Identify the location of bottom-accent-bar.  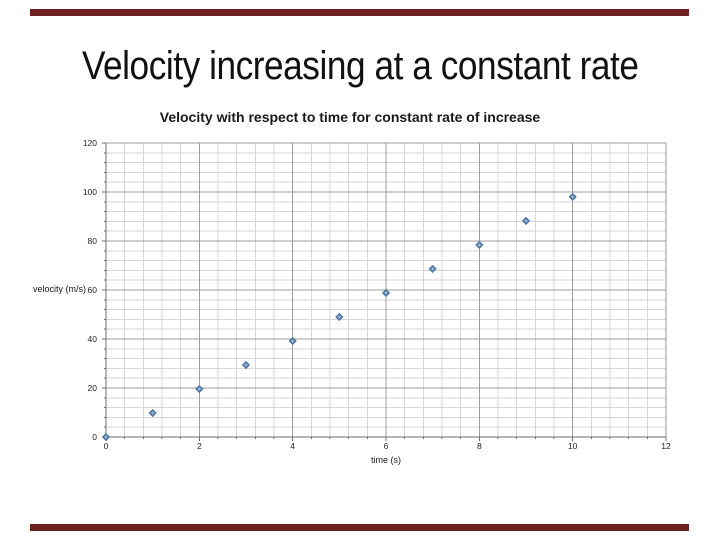
(359, 527).